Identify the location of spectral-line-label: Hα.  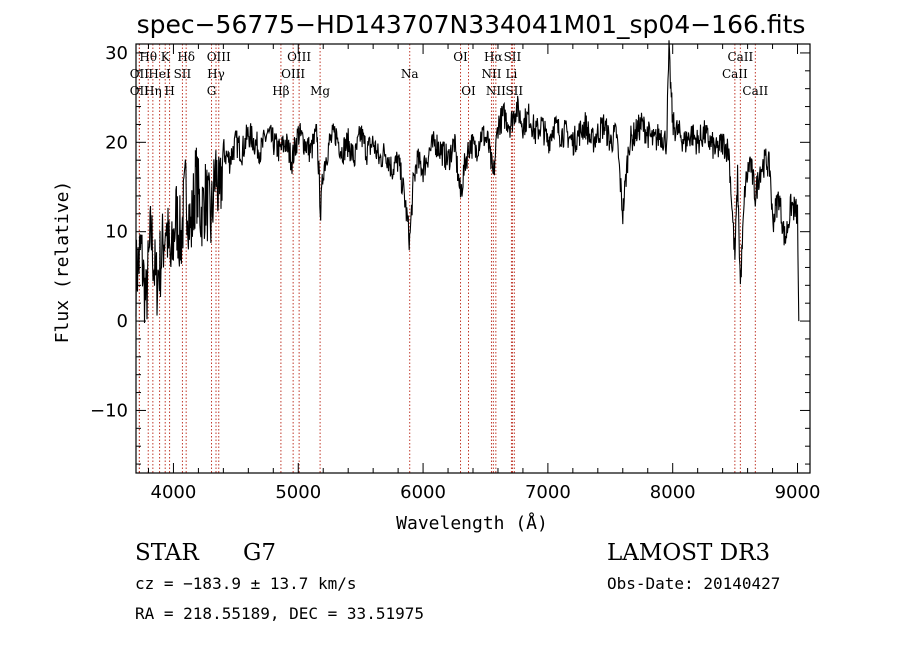
(493, 57).